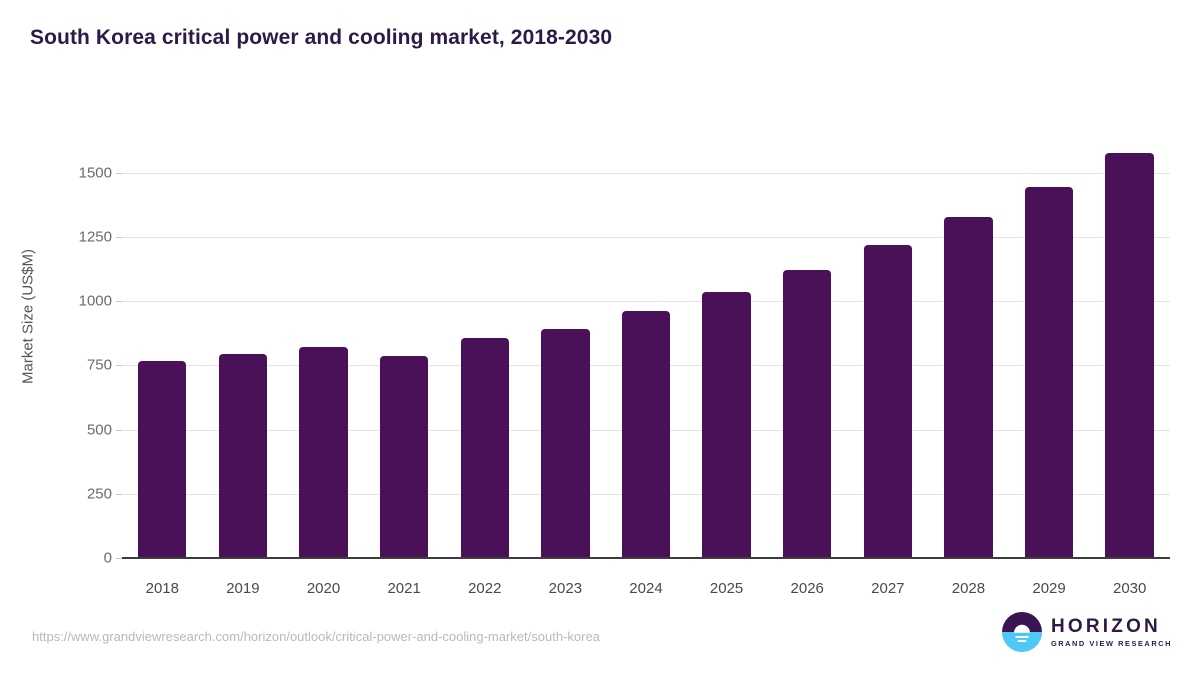  What do you see at coordinates (565, 588) in the screenshot?
I see `x-axis-tick-label: 2023` at bounding box center [565, 588].